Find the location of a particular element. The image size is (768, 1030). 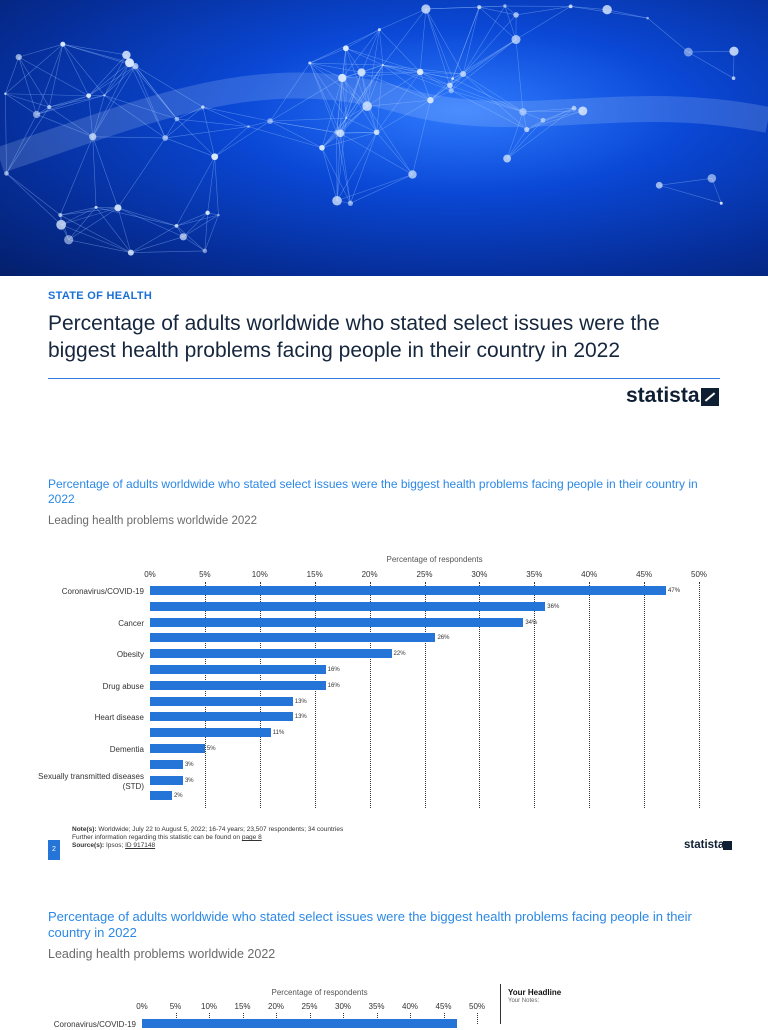

source-text: Ipsos; is located at coordinates (114, 845).